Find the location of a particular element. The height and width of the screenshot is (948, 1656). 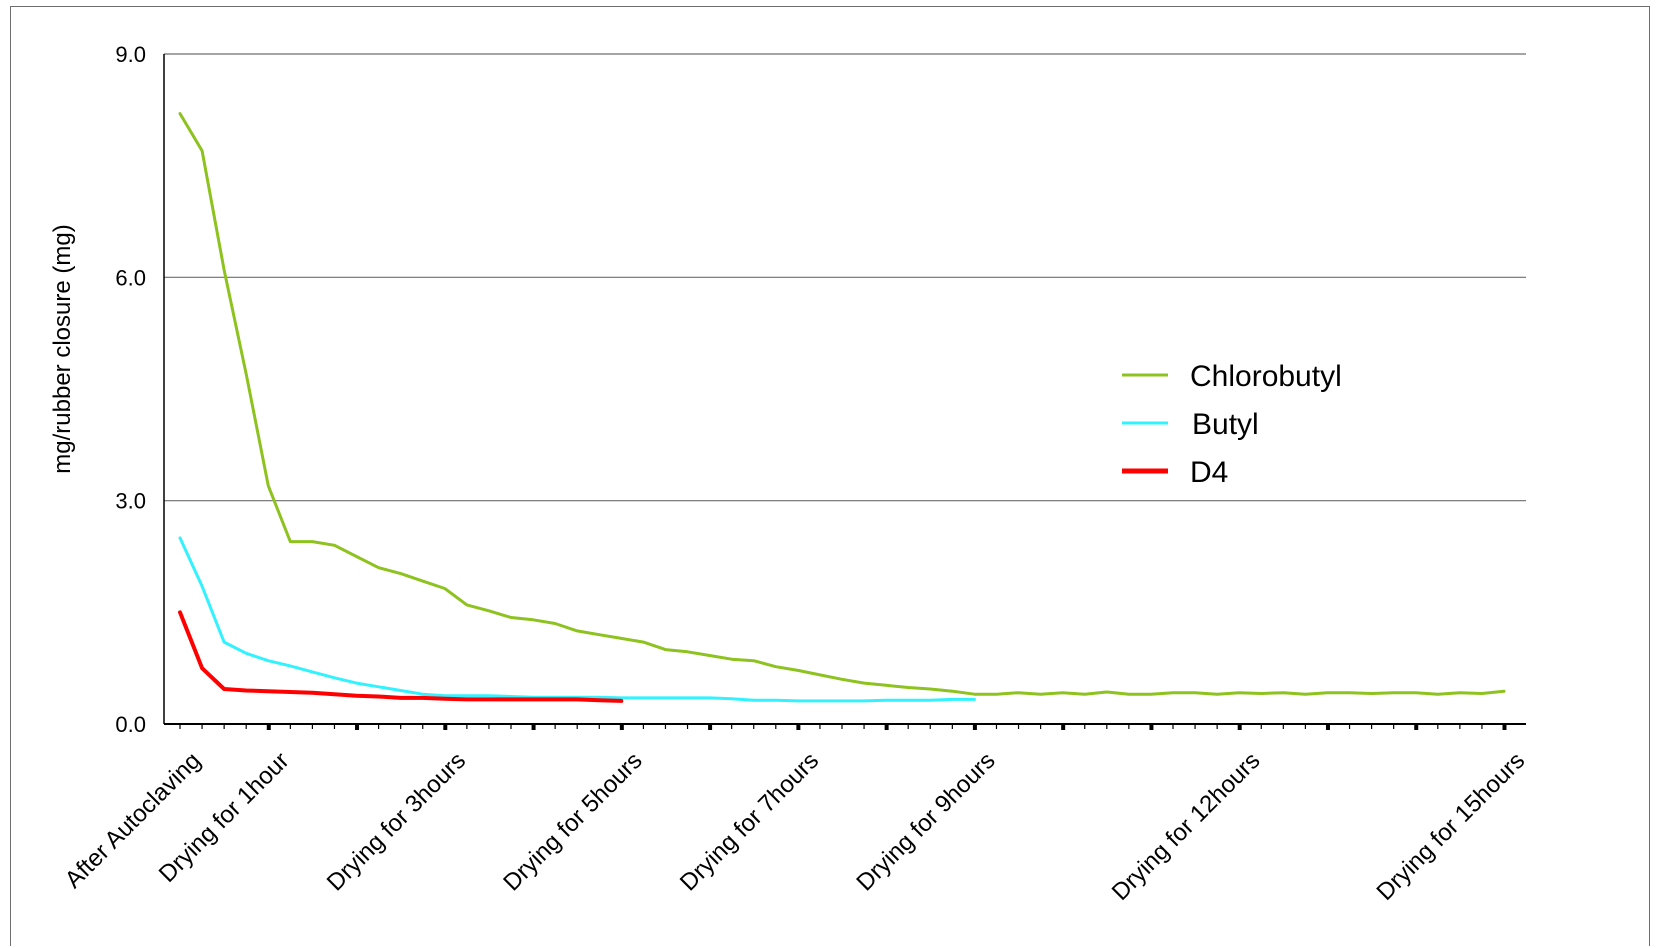

series-line-d4 is located at coordinates (401, 656).